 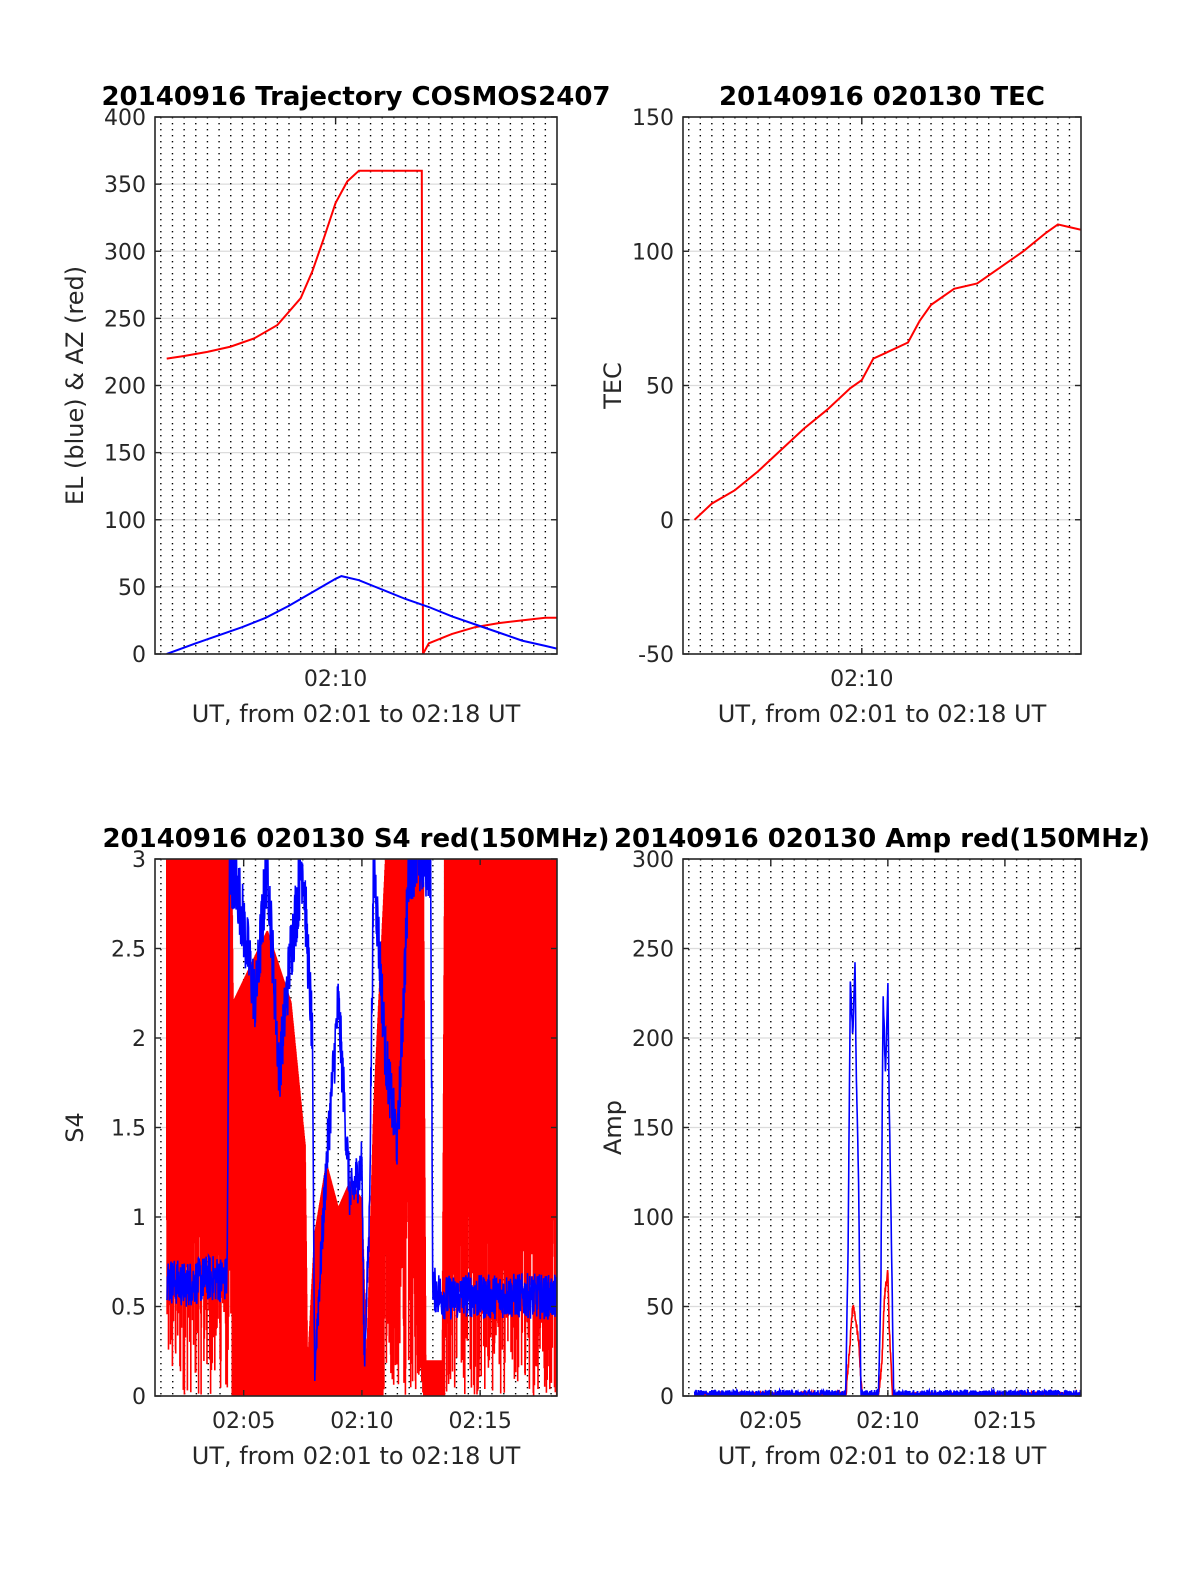 What do you see at coordinates (75, 1127) in the screenshot?
I see `y-axis-label: S4` at bounding box center [75, 1127].